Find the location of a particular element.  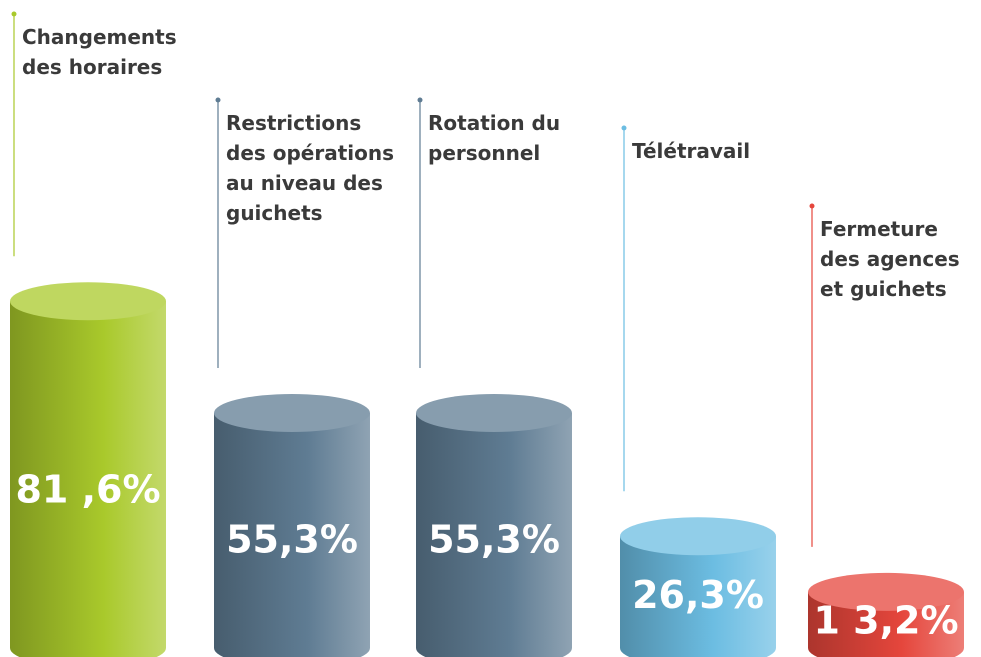

value-label: 81 ,6% is located at coordinates (87, 489).